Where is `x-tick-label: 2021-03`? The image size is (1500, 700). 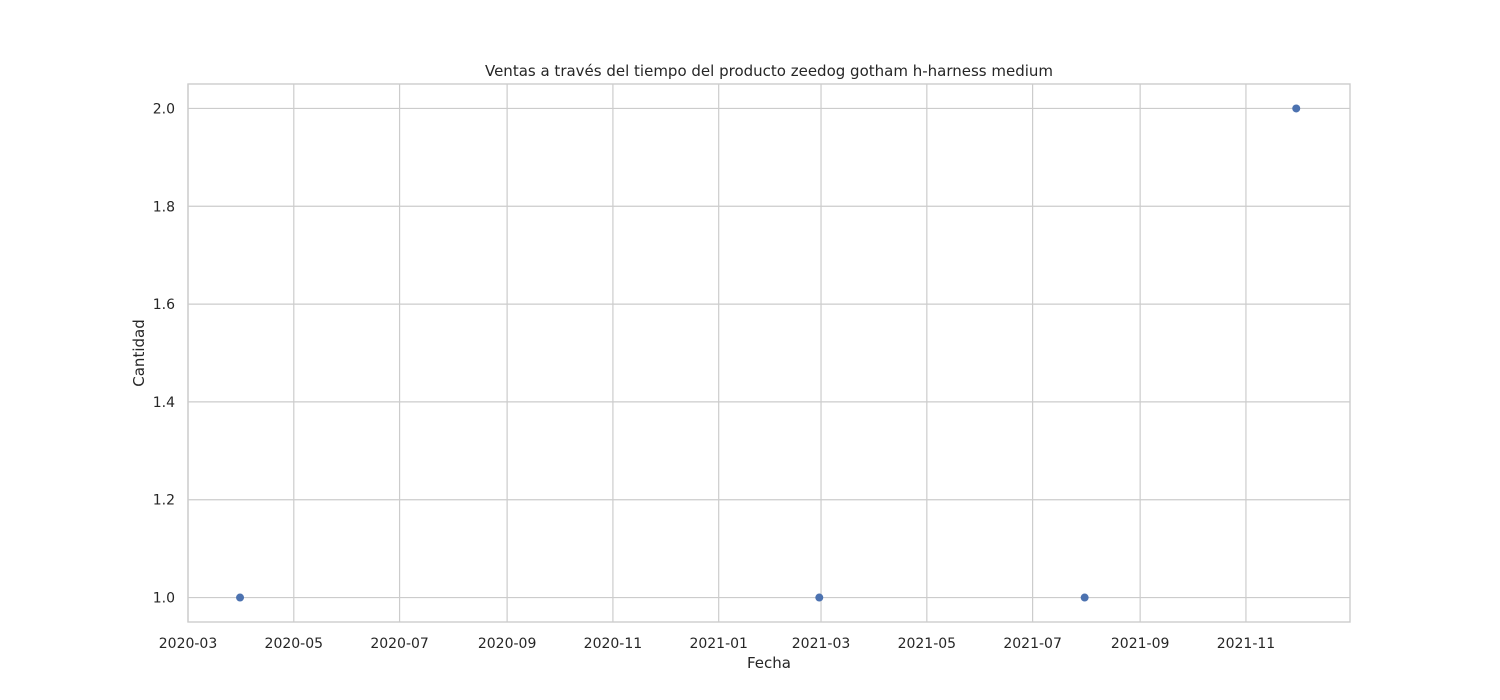 x-tick-label: 2021-03 is located at coordinates (821, 644).